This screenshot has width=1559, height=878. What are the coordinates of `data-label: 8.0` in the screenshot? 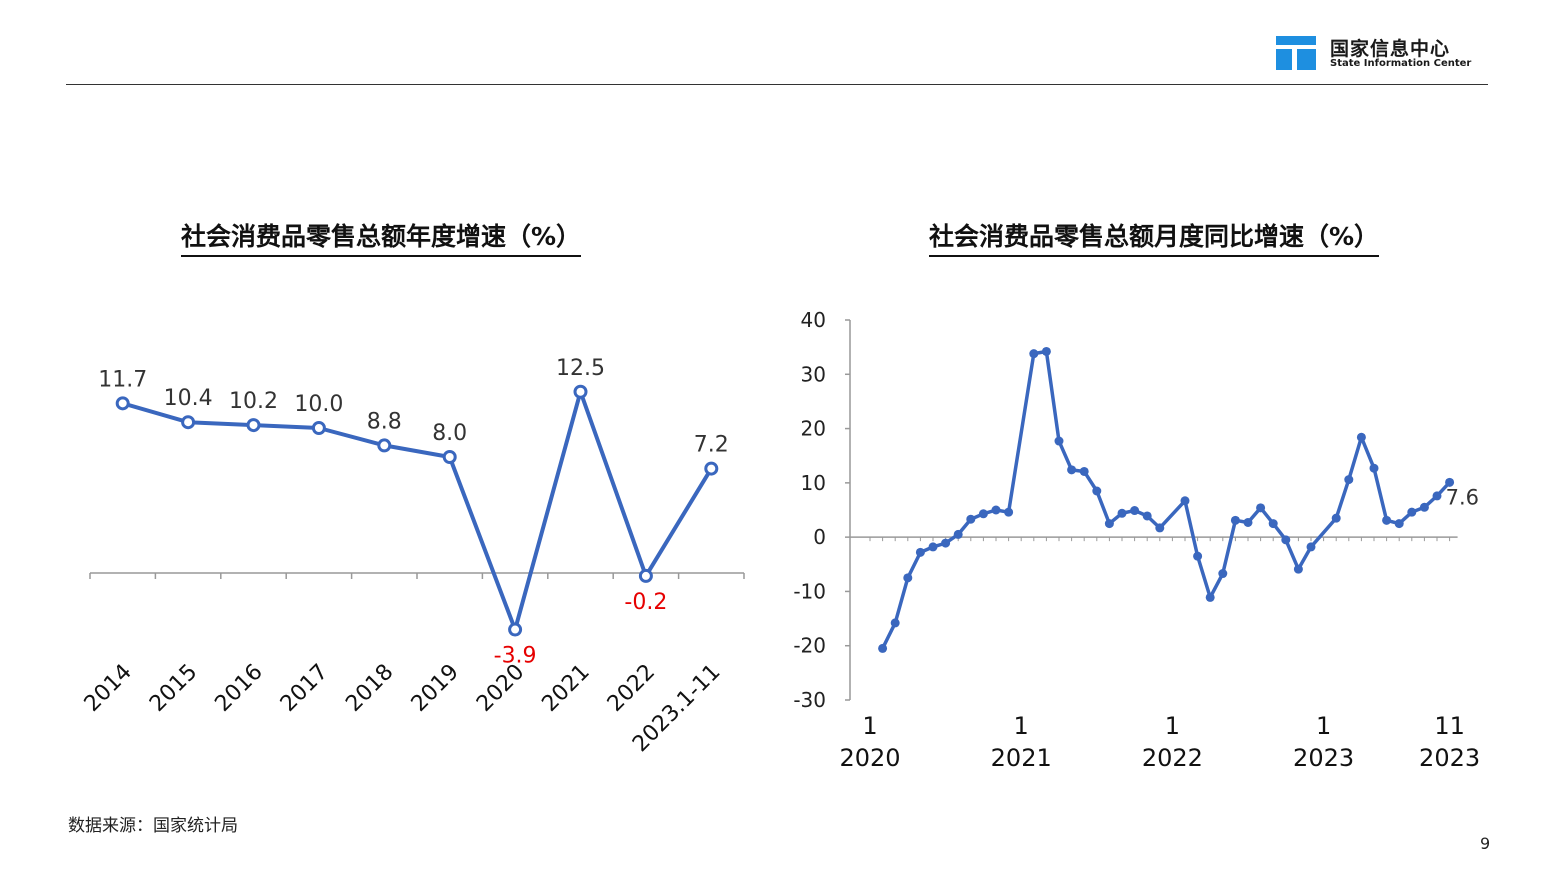 It's located at (449, 433).